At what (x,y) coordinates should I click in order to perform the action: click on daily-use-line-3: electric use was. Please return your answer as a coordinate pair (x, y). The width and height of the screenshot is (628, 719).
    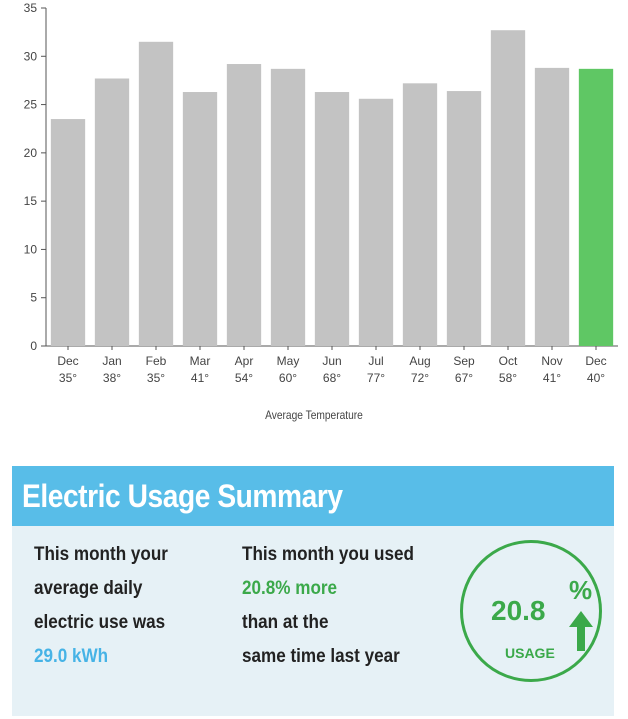
    Looking at the image, I should click on (100, 622).